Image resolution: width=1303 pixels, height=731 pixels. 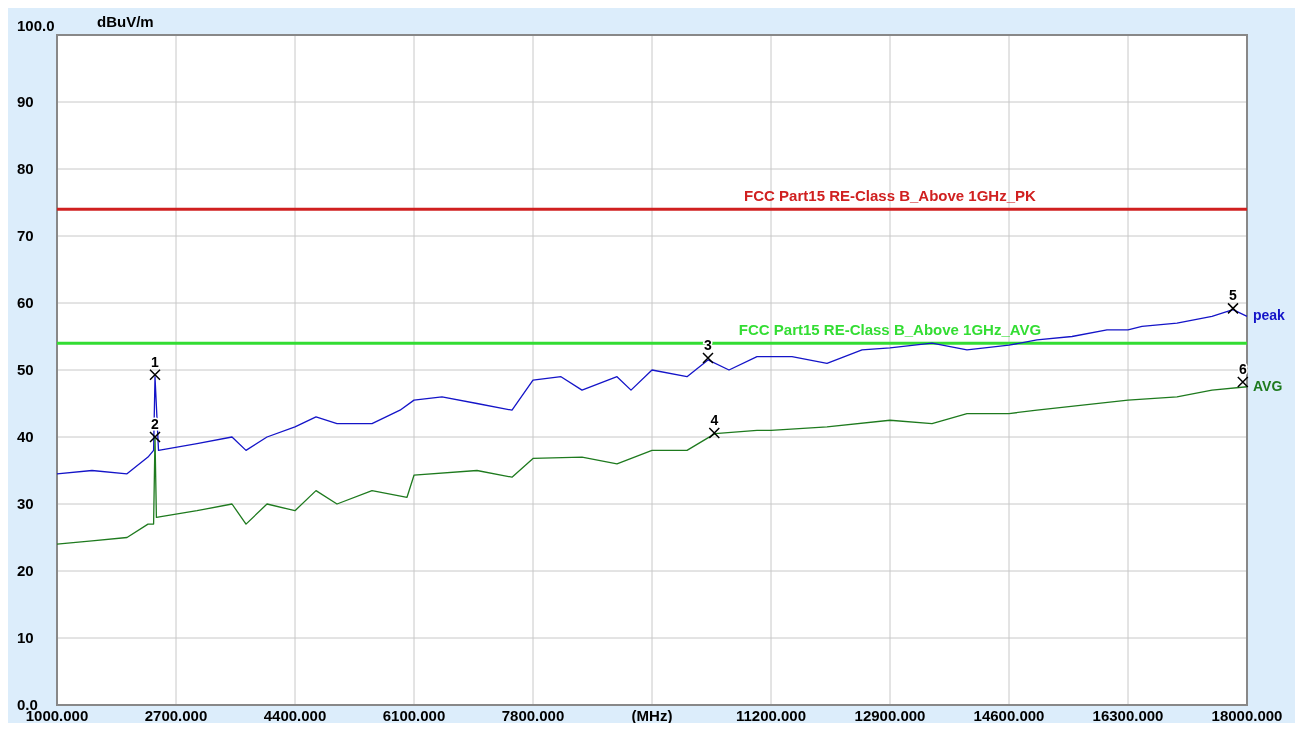 I want to click on annotation: 5, so click(x=1233, y=295).